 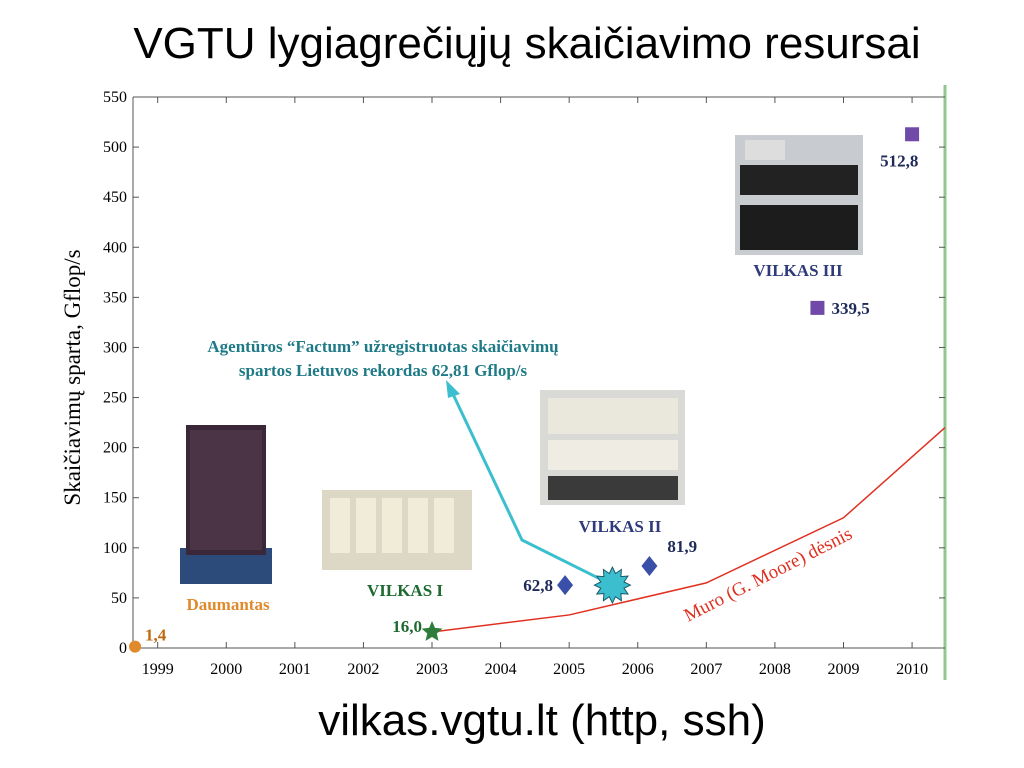 I want to click on x-tick-label: 2007, so click(x=706, y=669).